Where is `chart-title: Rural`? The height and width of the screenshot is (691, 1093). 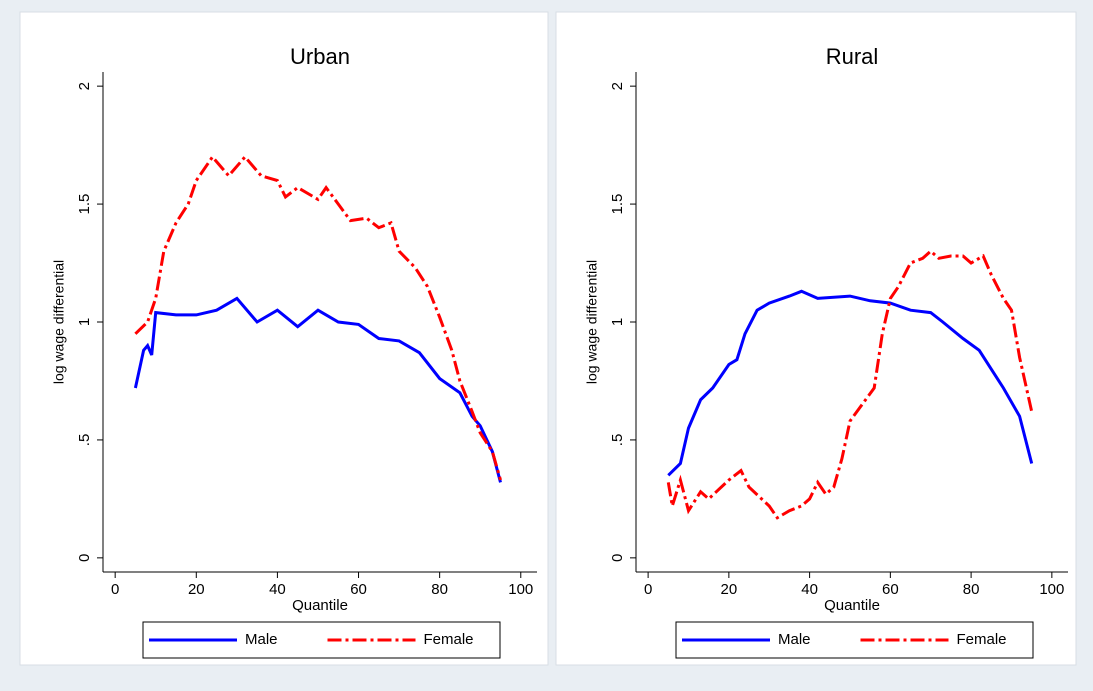
chart-title: Rural is located at coordinates (852, 56).